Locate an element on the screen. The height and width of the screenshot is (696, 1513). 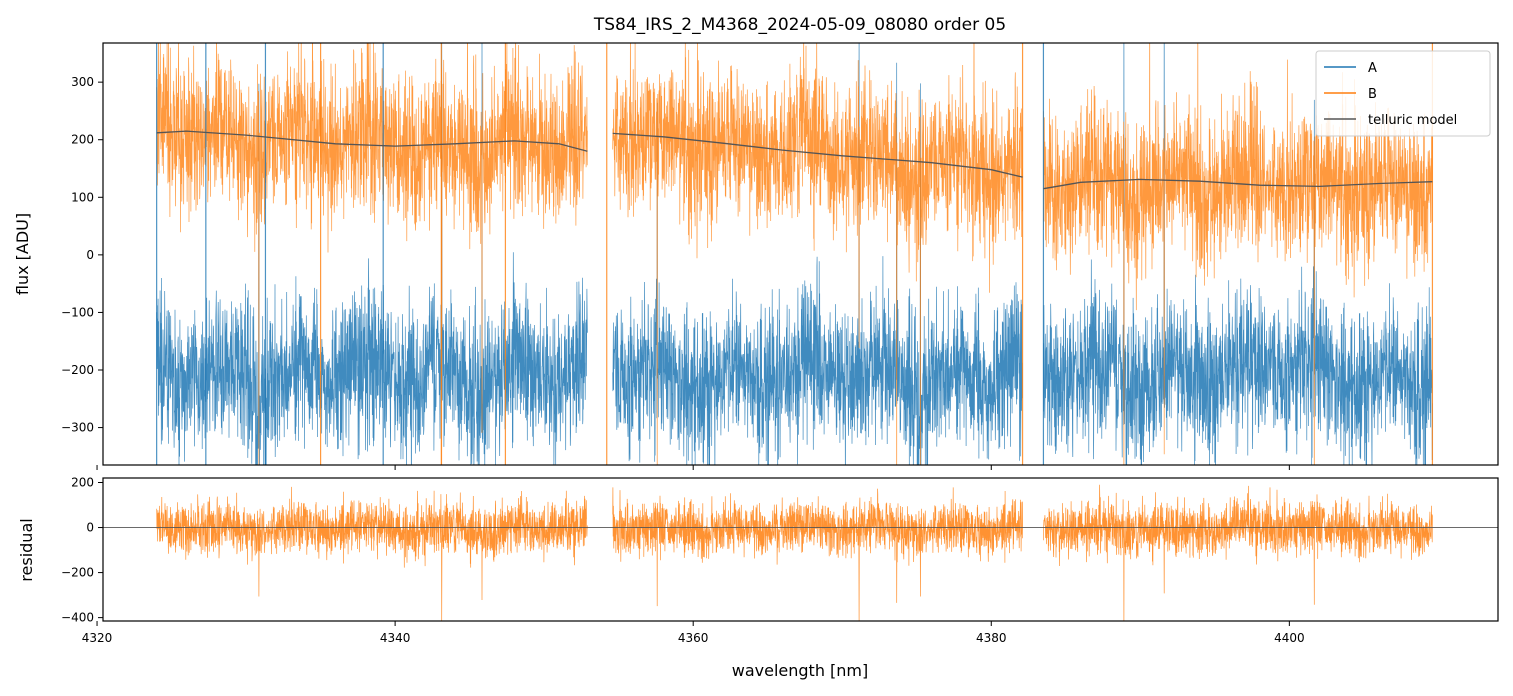
flux-ytick-label: −300 is located at coordinates (77, 428).